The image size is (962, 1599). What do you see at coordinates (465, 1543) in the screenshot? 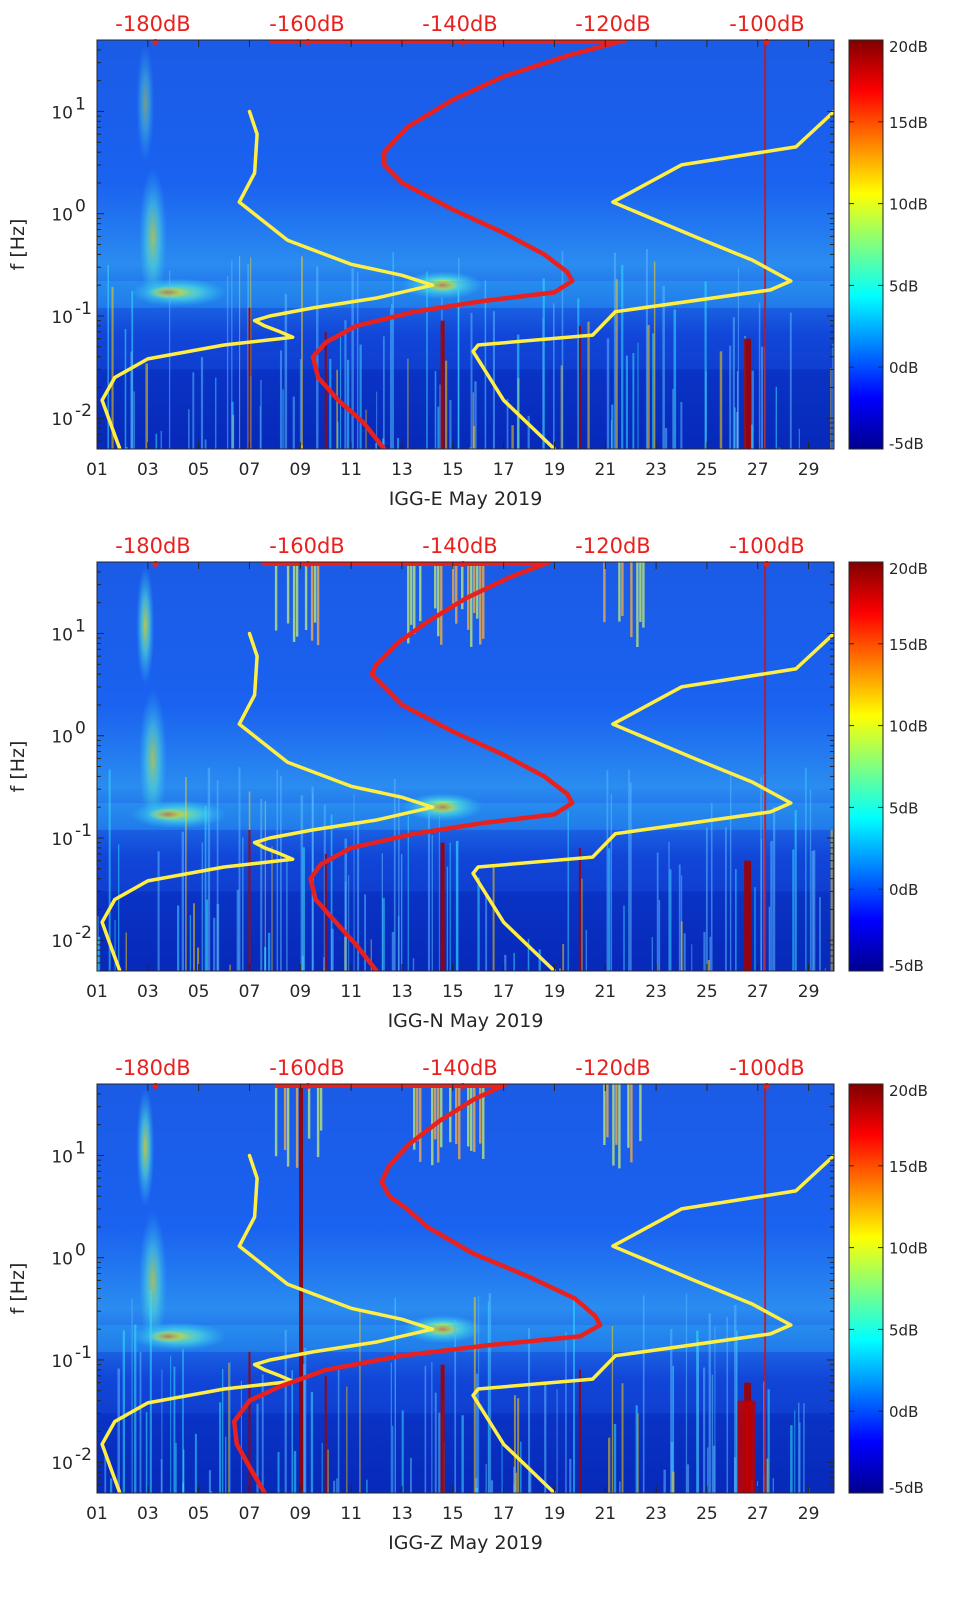
I see `x-axis-label: IGG-Z May 2019` at bounding box center [465, 1543].